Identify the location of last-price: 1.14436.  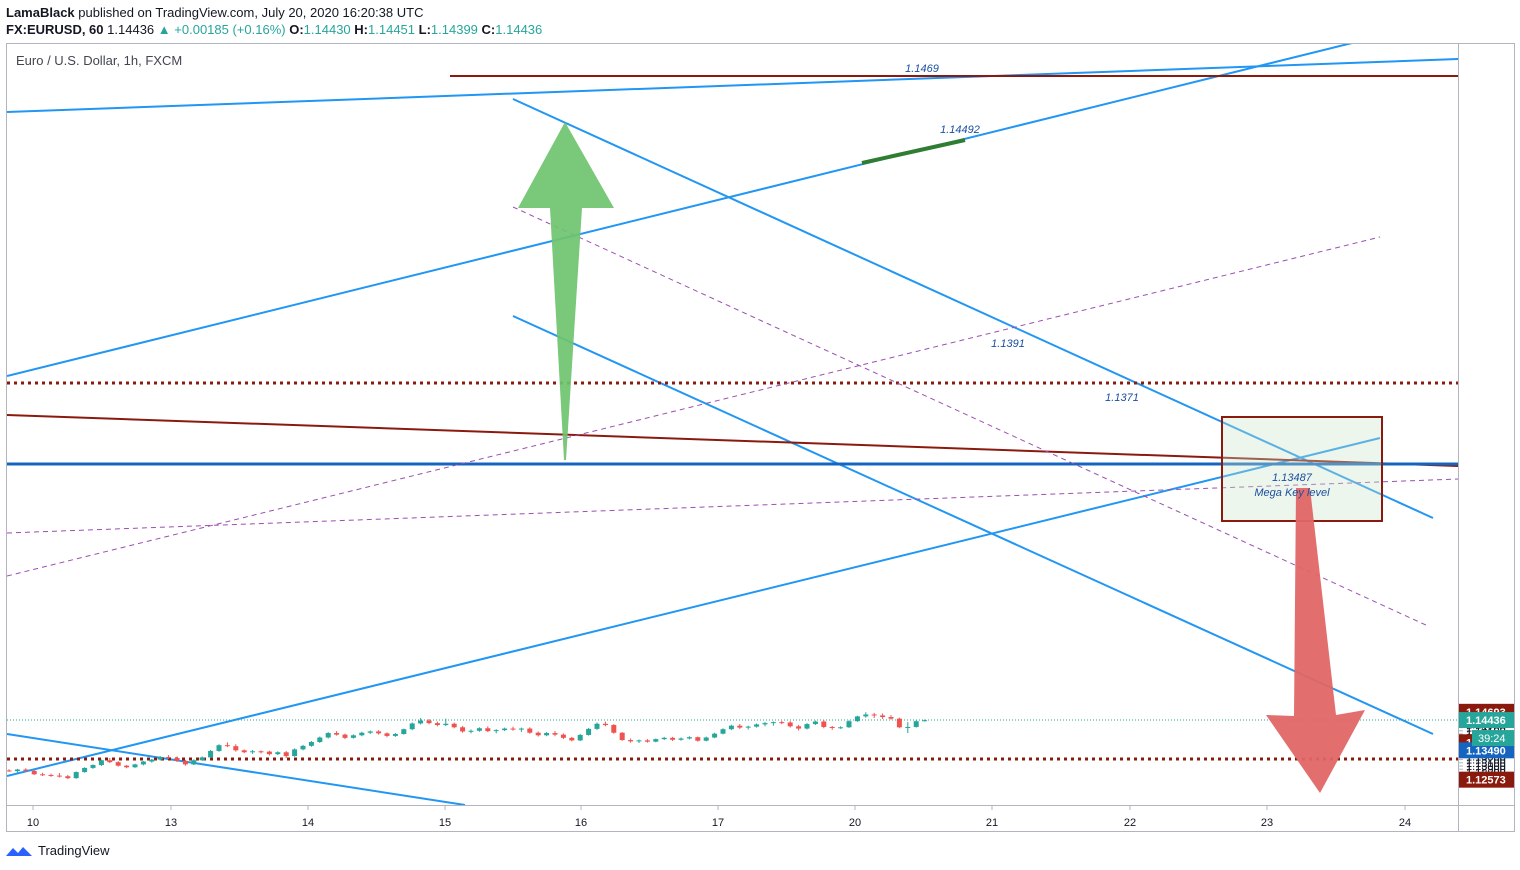
(131, 29).